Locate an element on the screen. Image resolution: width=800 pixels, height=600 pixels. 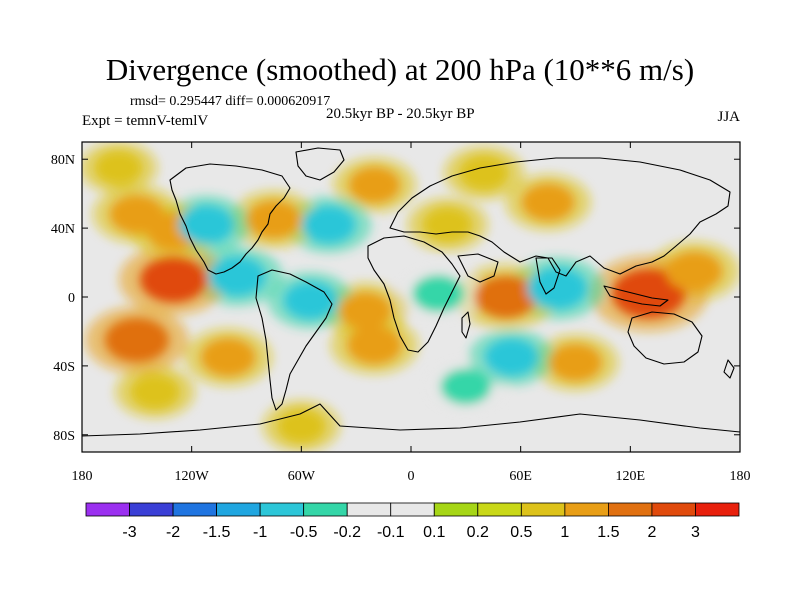
colorbar-label: -1.5 is located at coordinates (217, 532).